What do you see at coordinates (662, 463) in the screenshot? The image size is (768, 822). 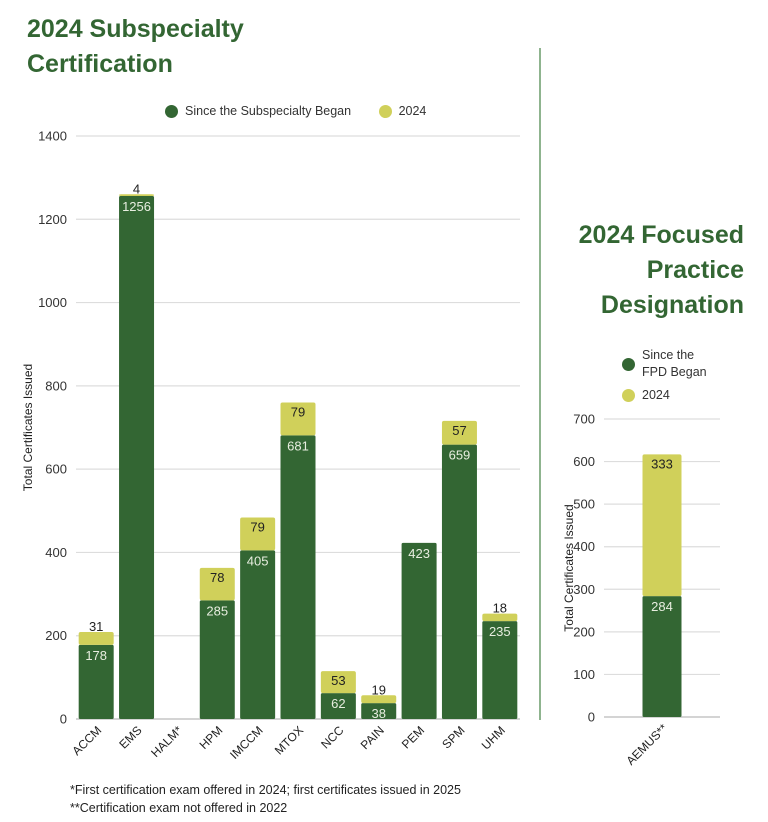 I see `data-label-2024: 333` at bounding box center [662, 463].